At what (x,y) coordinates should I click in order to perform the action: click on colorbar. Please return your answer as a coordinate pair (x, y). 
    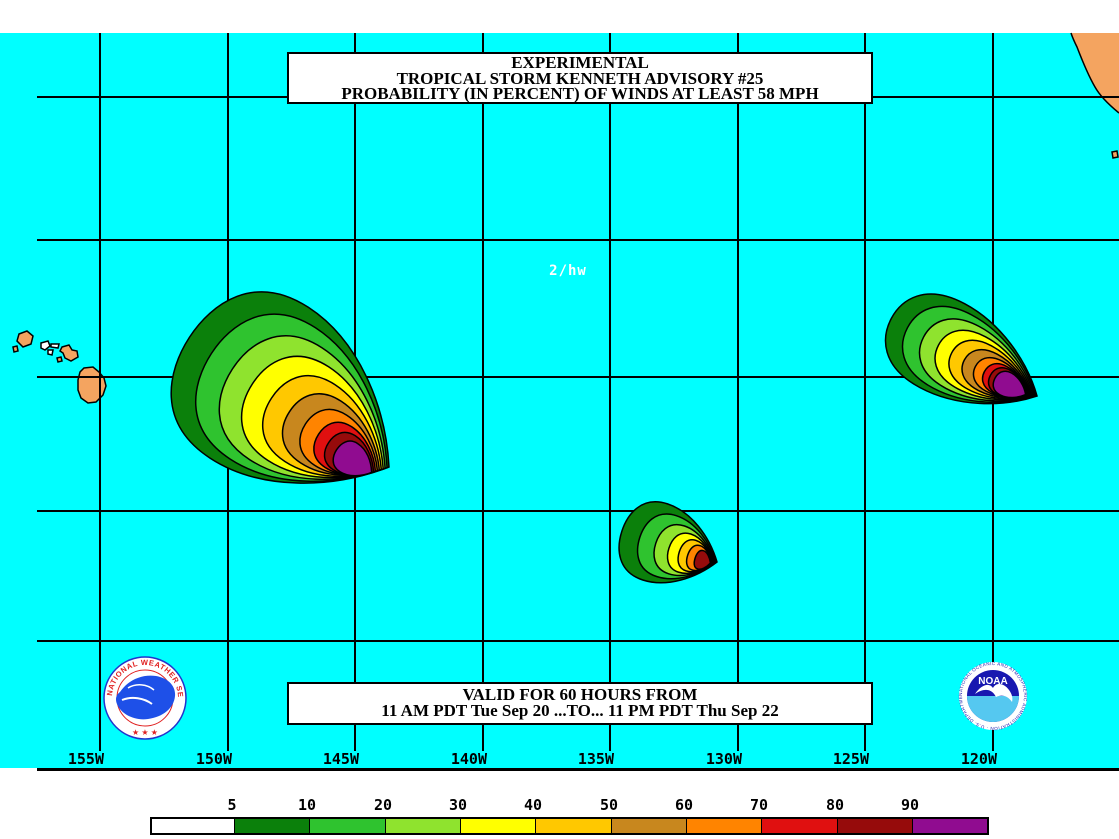
    Looking at the image, I should click on (569, 826).